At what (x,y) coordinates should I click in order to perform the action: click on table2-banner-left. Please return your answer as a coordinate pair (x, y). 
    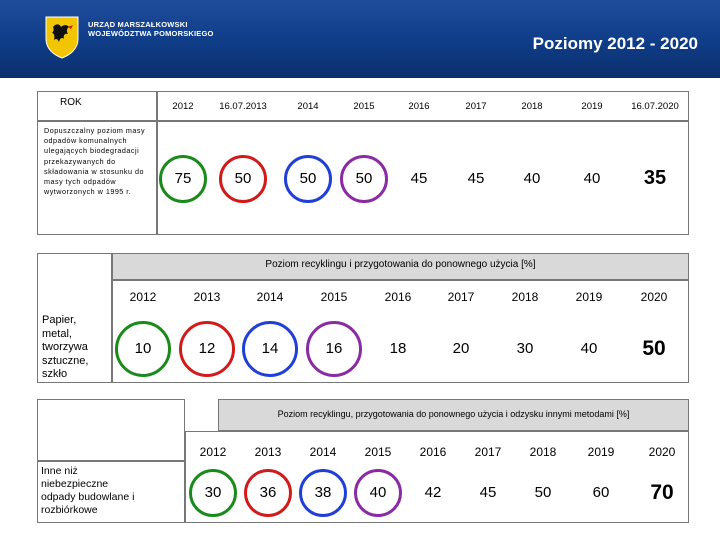
    Looking at the image, I should click on (74, 318).